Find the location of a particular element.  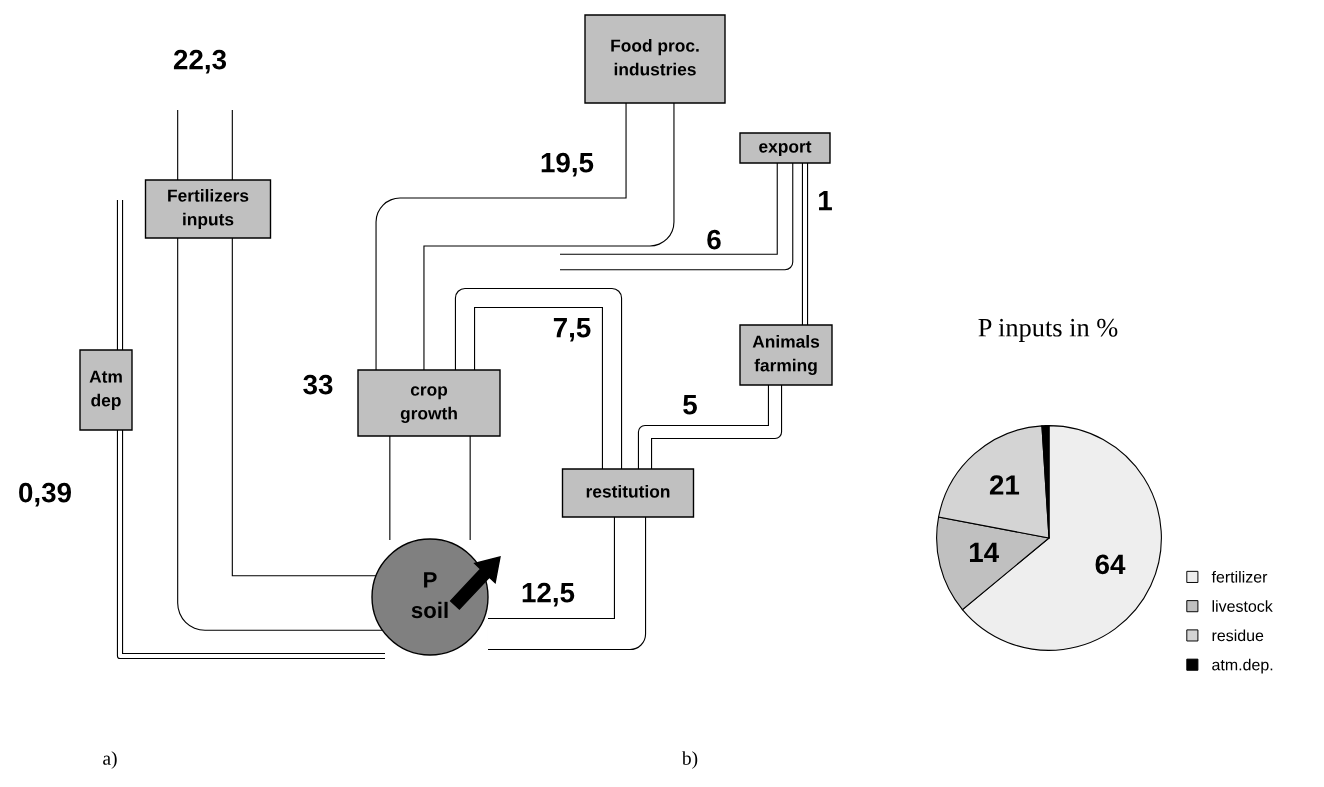

text: P soil is located at coordinates (429, 595).